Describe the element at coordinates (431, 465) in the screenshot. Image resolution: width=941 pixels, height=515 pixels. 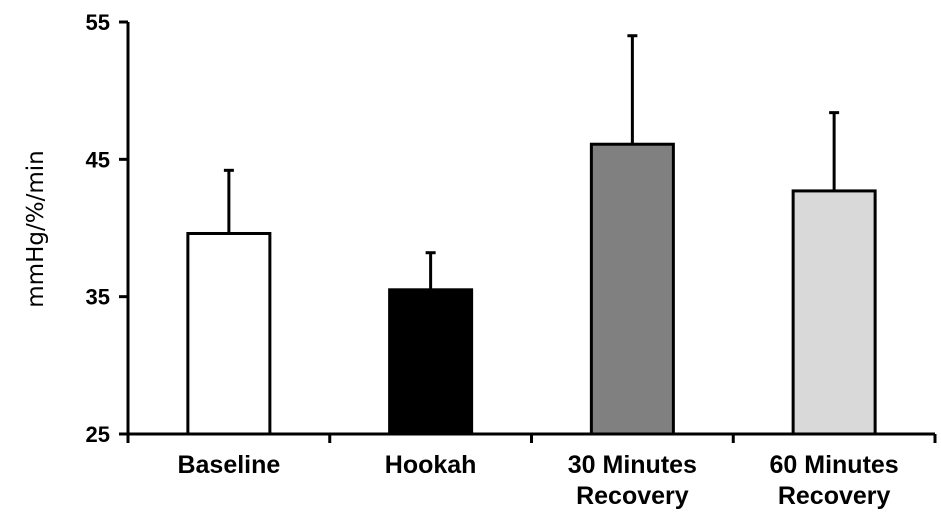
I see `x-category-label: Hookah` at that location.